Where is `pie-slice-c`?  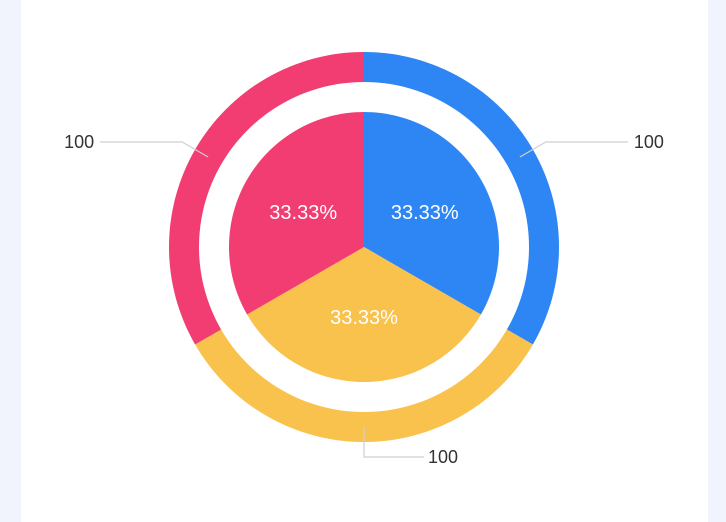
pie-slice-c is located at coordinates (296, 213).